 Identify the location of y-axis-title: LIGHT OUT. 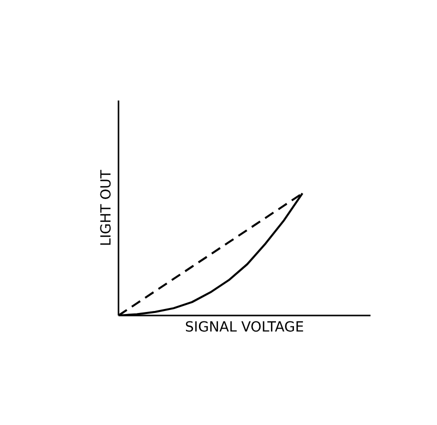
(106, 207).